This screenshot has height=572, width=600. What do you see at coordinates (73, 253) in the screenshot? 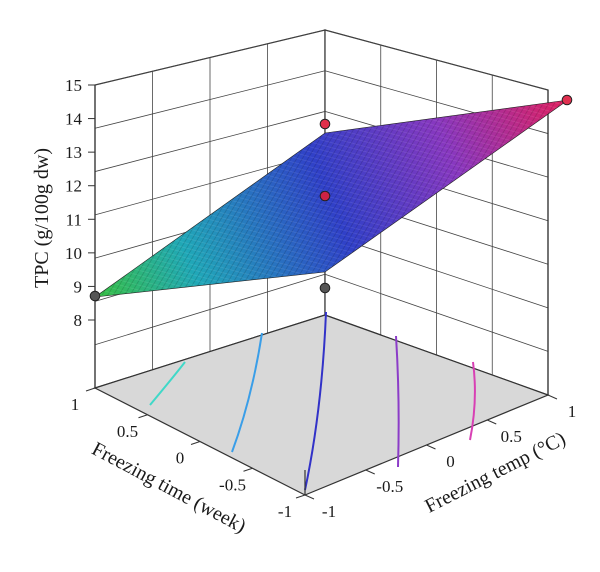
I see `z-tick-label: 10` at bounding box center [73, 253].